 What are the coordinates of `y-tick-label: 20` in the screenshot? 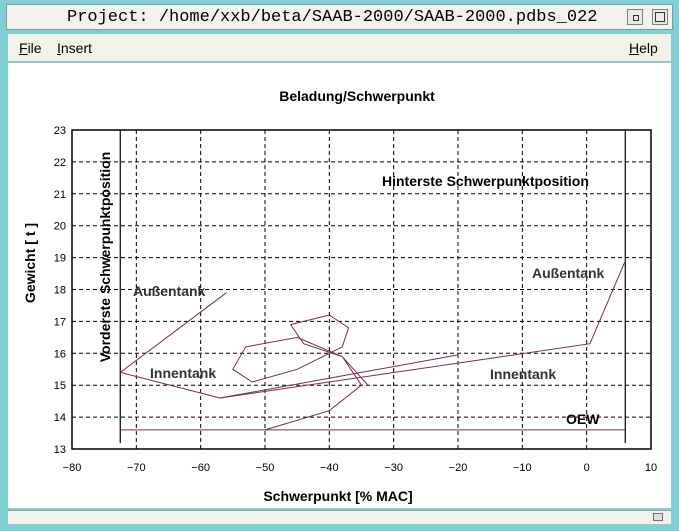 It's located at (60, 227).